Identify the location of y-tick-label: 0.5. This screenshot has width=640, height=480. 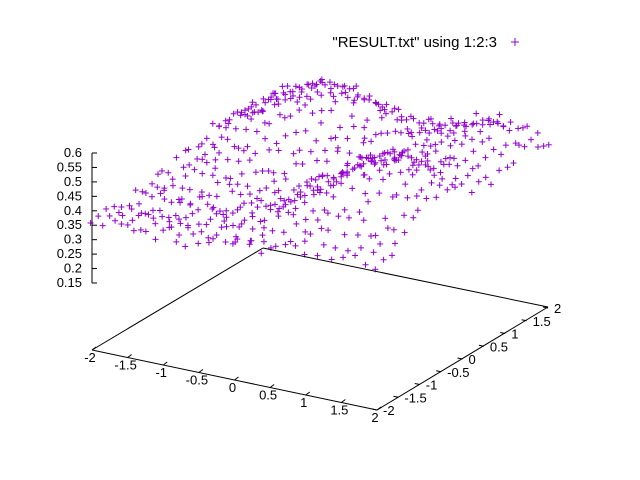
(499, 346).